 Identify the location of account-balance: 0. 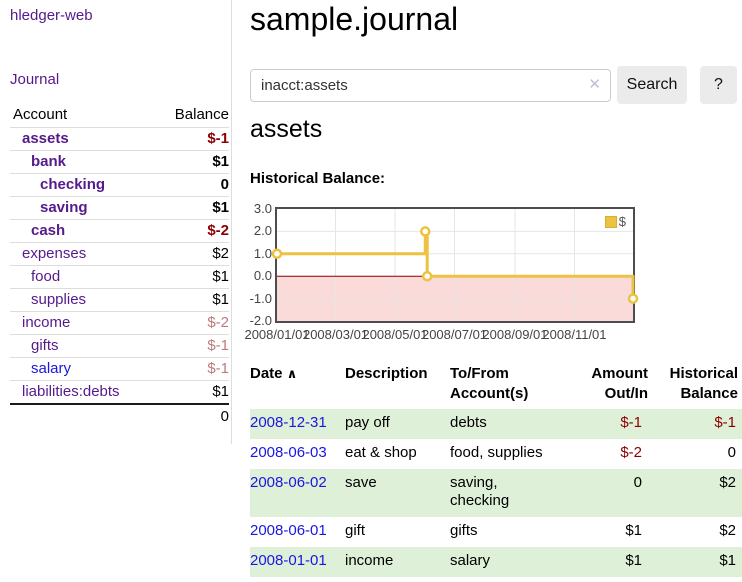
(224, 184).